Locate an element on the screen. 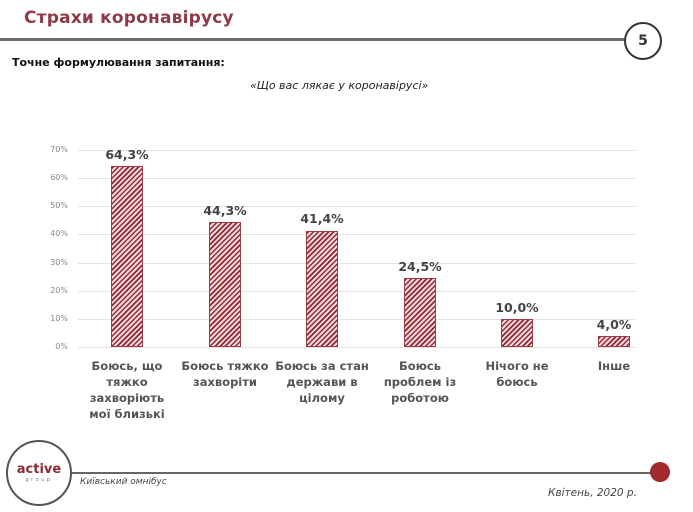 Image resolution: width=693 pixels, height=512 pixels. x-category-label: Боюсь за стан держави в цілому is located at coordinates (322, 382).